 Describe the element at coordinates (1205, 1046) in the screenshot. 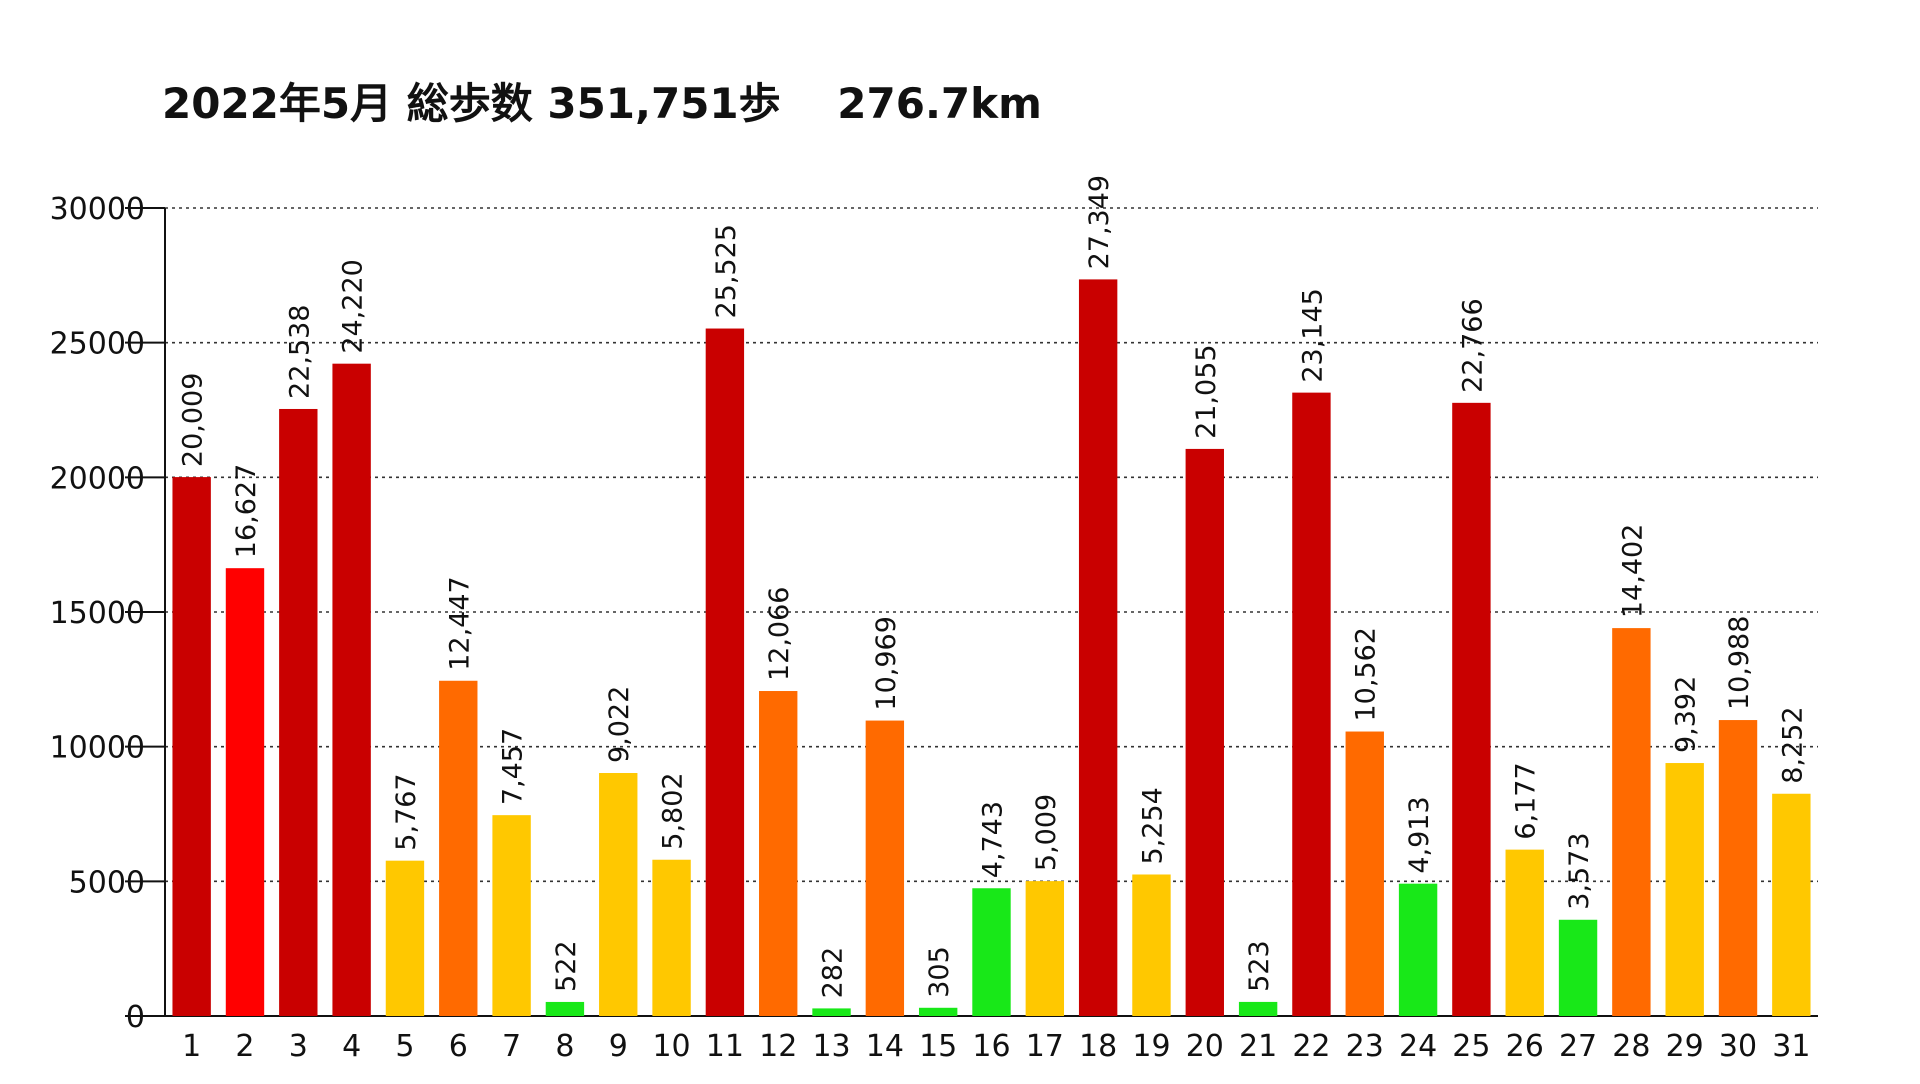

I see `x-tick-label: 20` at that location.